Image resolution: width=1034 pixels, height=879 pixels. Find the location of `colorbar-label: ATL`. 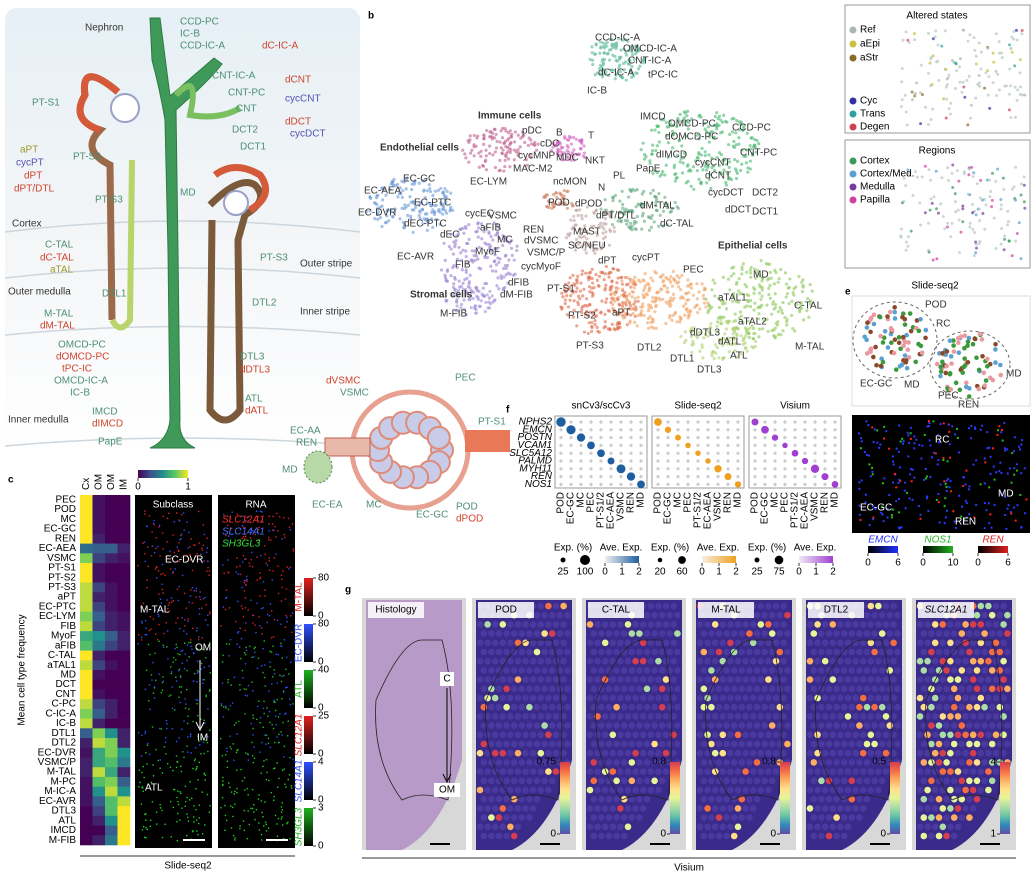

colorbar-label: ATL is located at coordinates (299, 689).